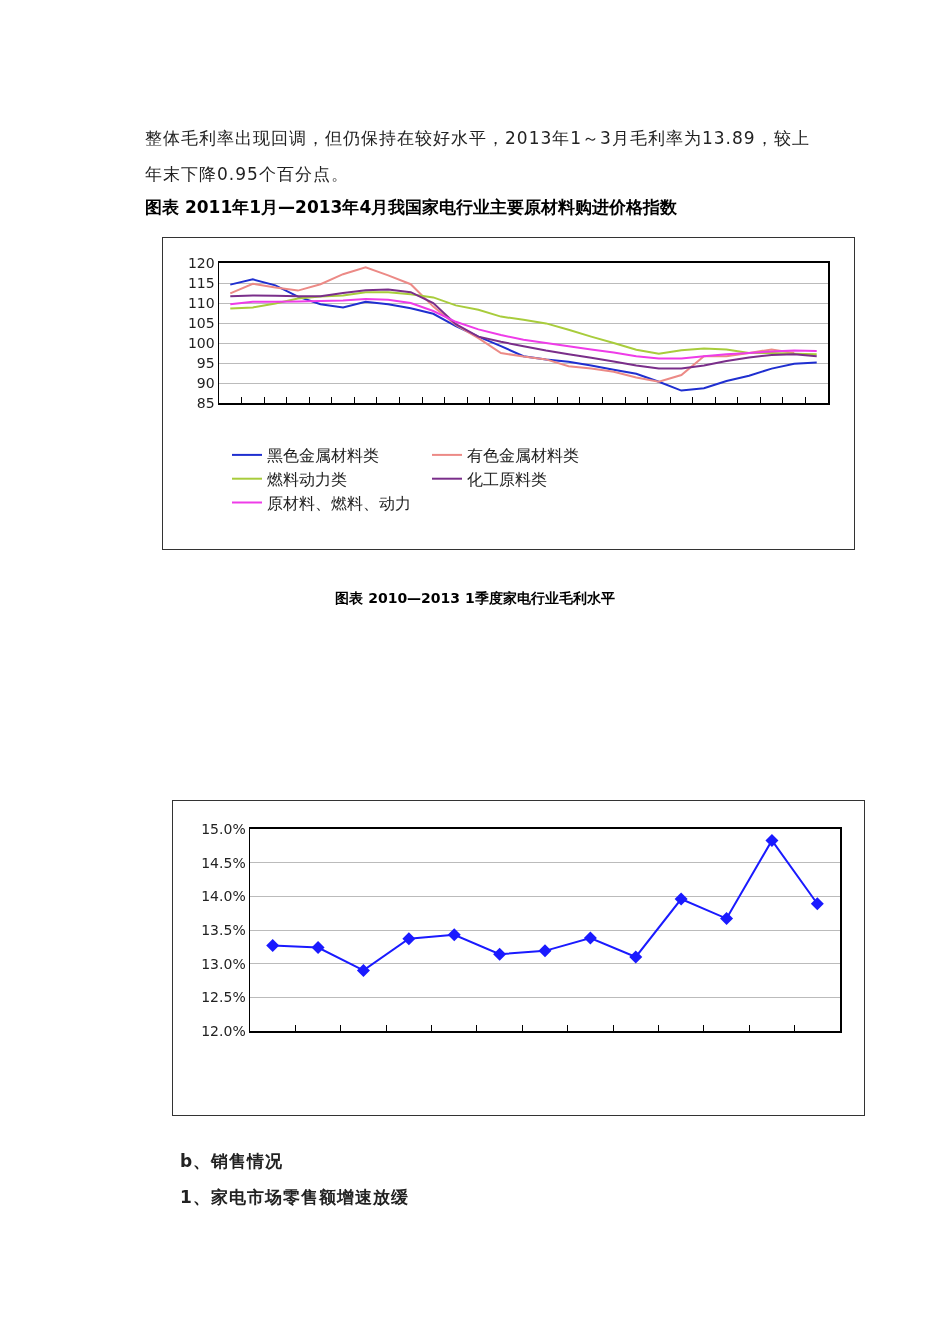 This screenshot has height=1344, width=950. What do you see at coordinates (205, 402) in the screenshot?
I see `y-tick-label: 85` at bounding box center [205, 402].